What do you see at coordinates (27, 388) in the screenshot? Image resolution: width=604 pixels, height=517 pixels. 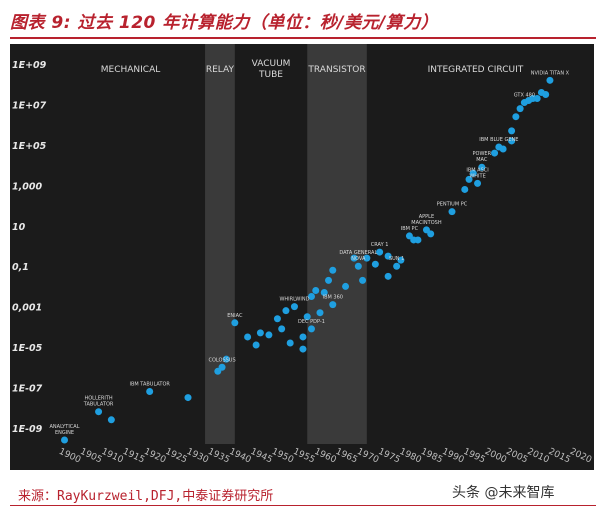 I see `y-tick-label: 1E-07` at bounding box center [27, 388].